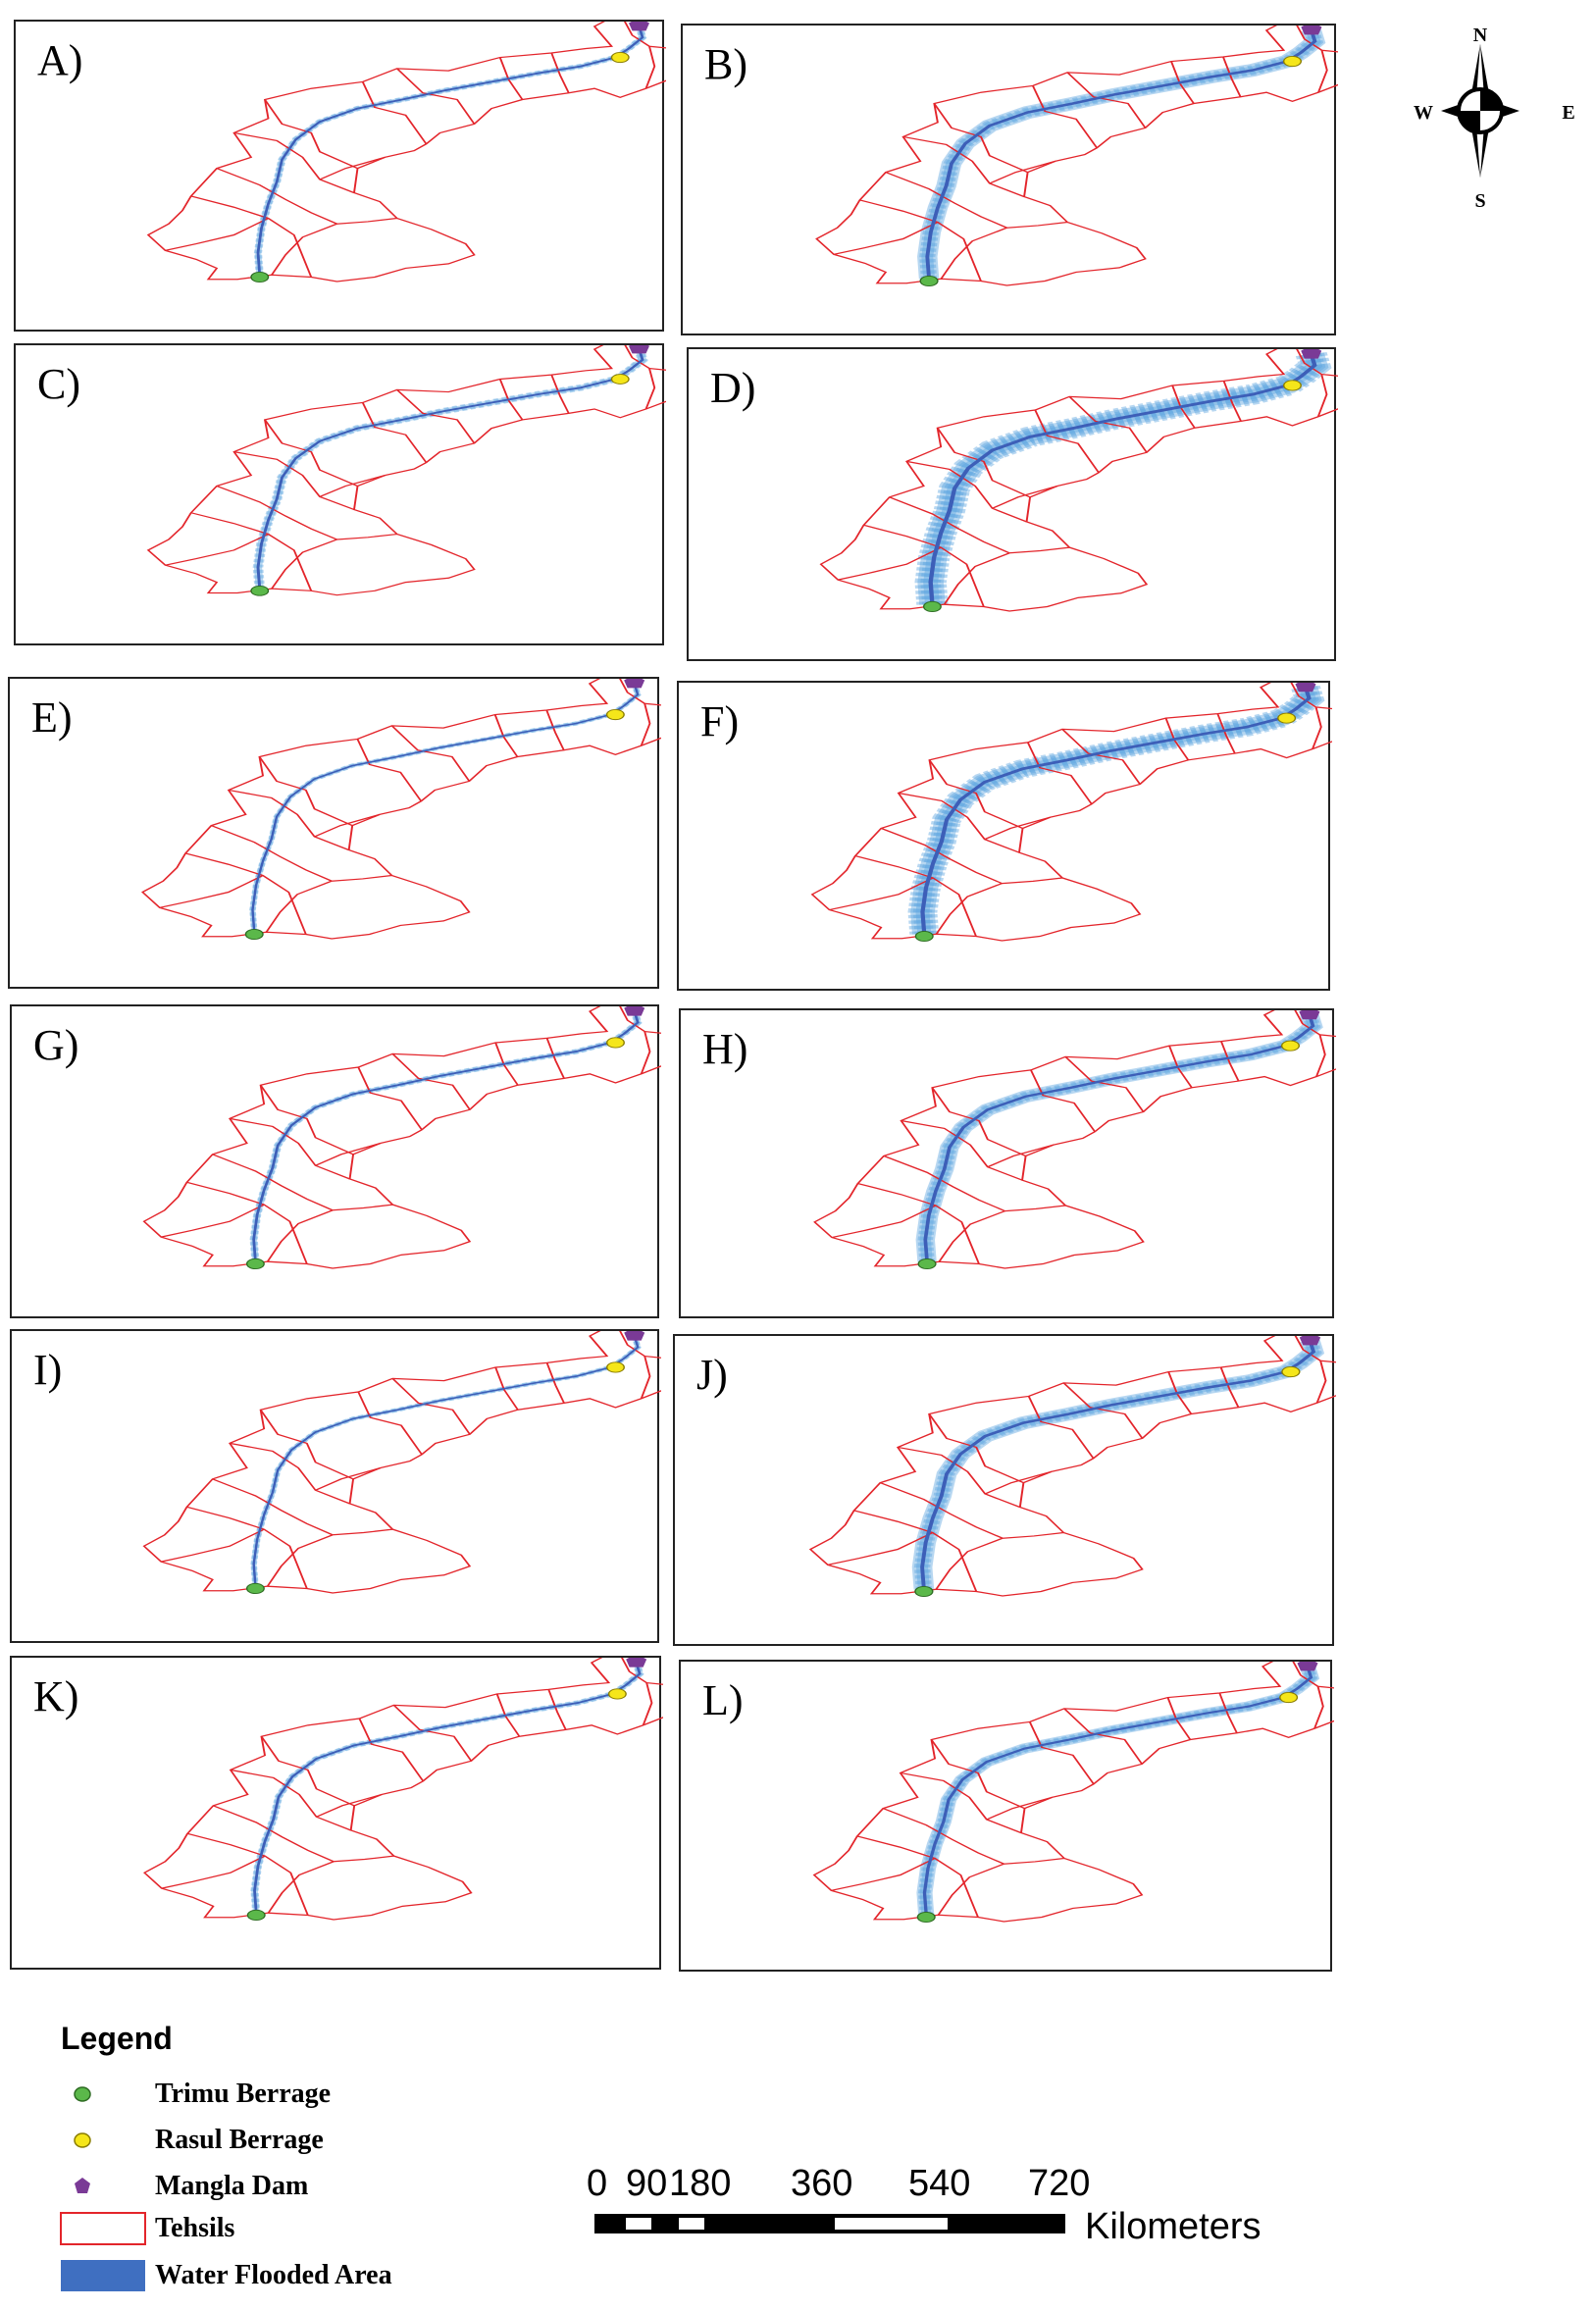  I want to click on legend-title: Legend, so click(117, 2038).